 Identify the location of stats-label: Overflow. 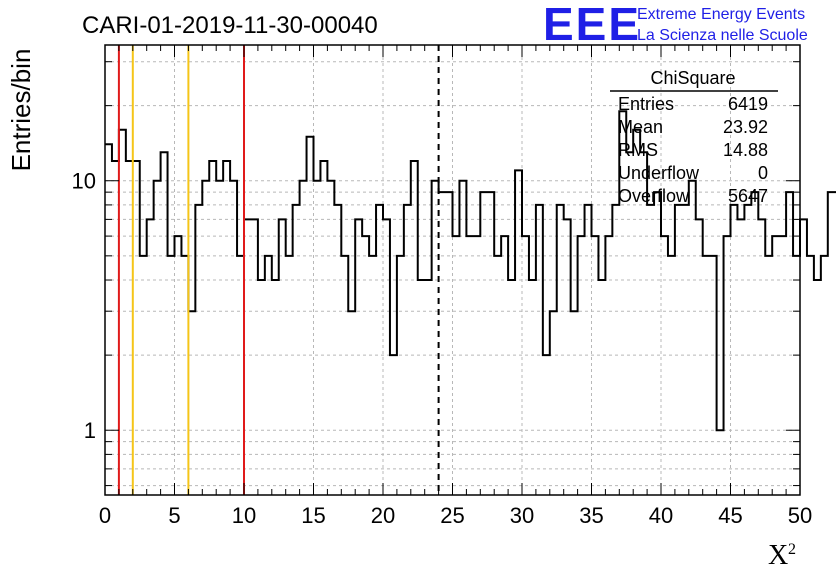
(654, 196).